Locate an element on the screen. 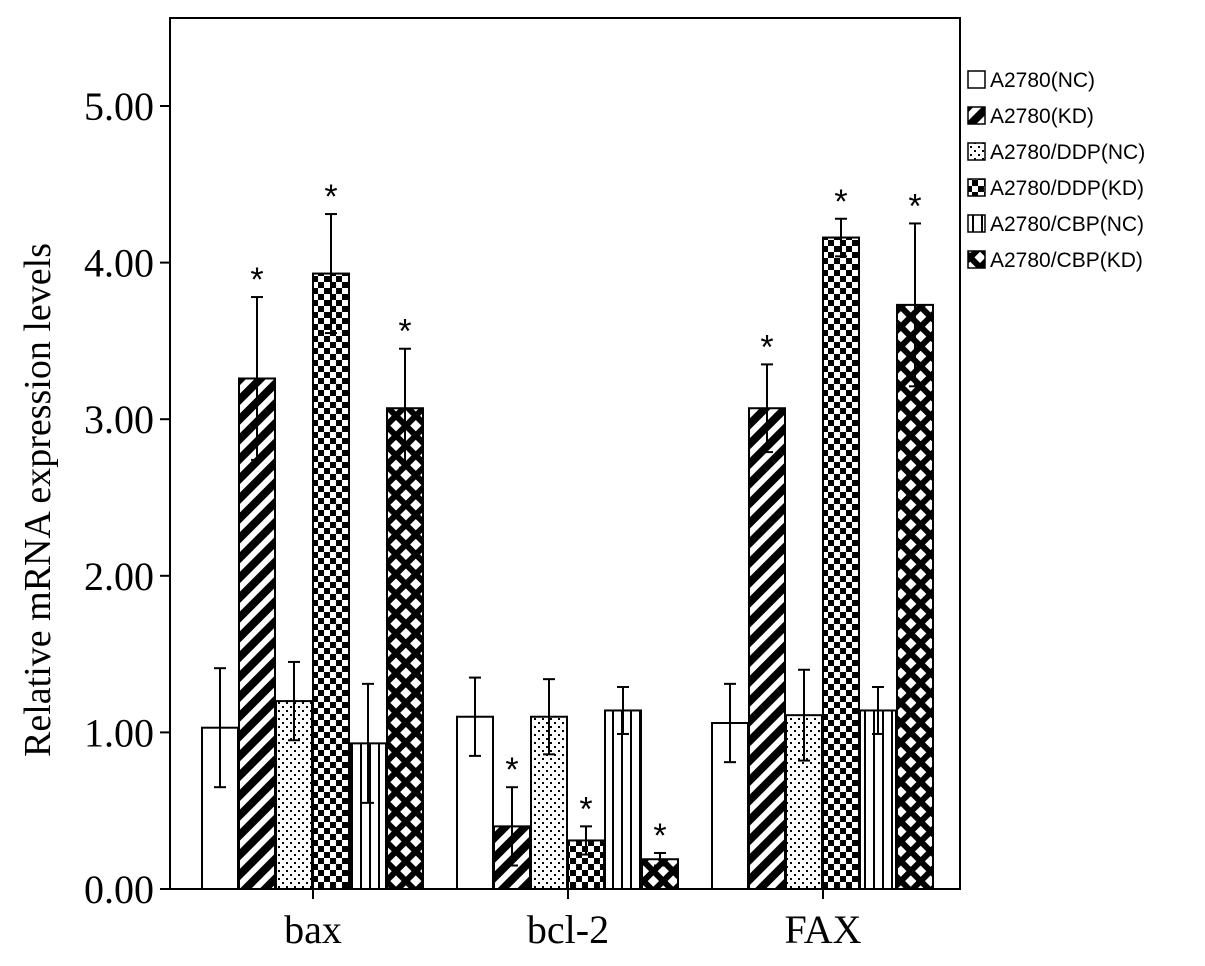  y-axis: 0.00 1.00 2.00 3.00 4.00 5.00 is located at coordinates (127, 498).